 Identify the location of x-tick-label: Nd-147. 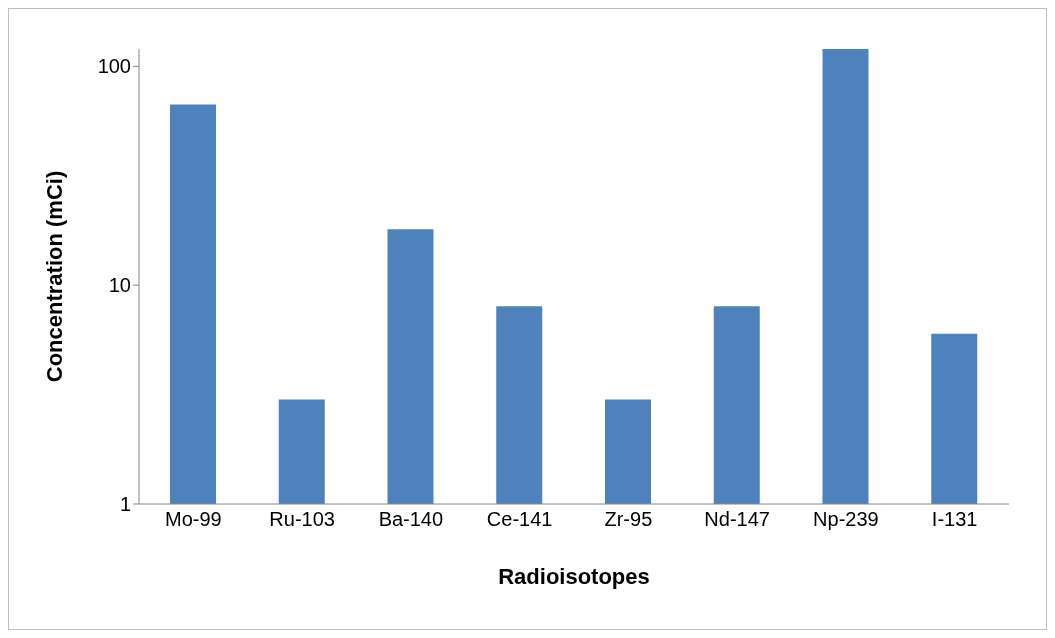
(737, 519).